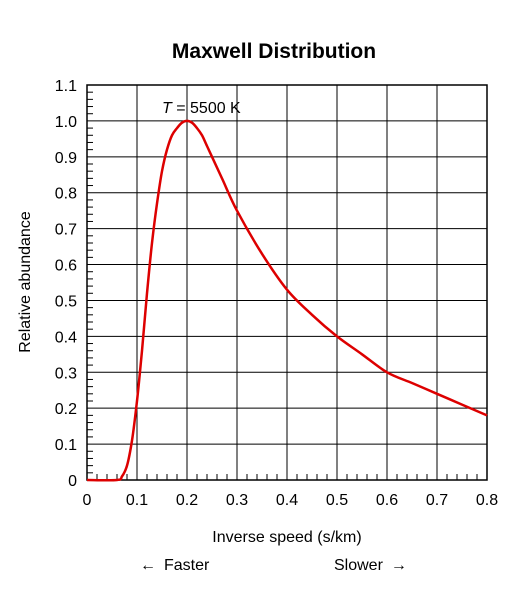 The width and height of the screenshot is (514, 600). I want to click on left-arrow-icon: ←, so click(148, 565).